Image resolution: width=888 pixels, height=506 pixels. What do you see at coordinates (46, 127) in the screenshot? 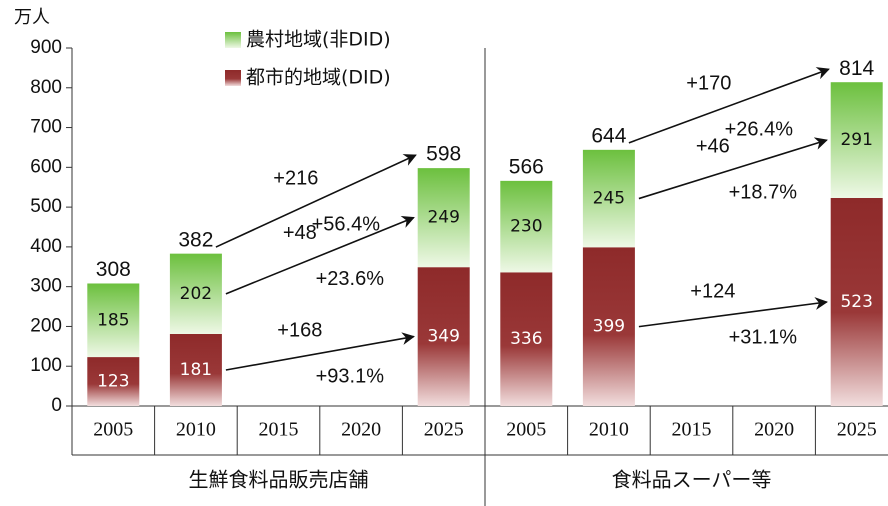
I see `y-tick-label: 700` at bounding box center [46, 127].